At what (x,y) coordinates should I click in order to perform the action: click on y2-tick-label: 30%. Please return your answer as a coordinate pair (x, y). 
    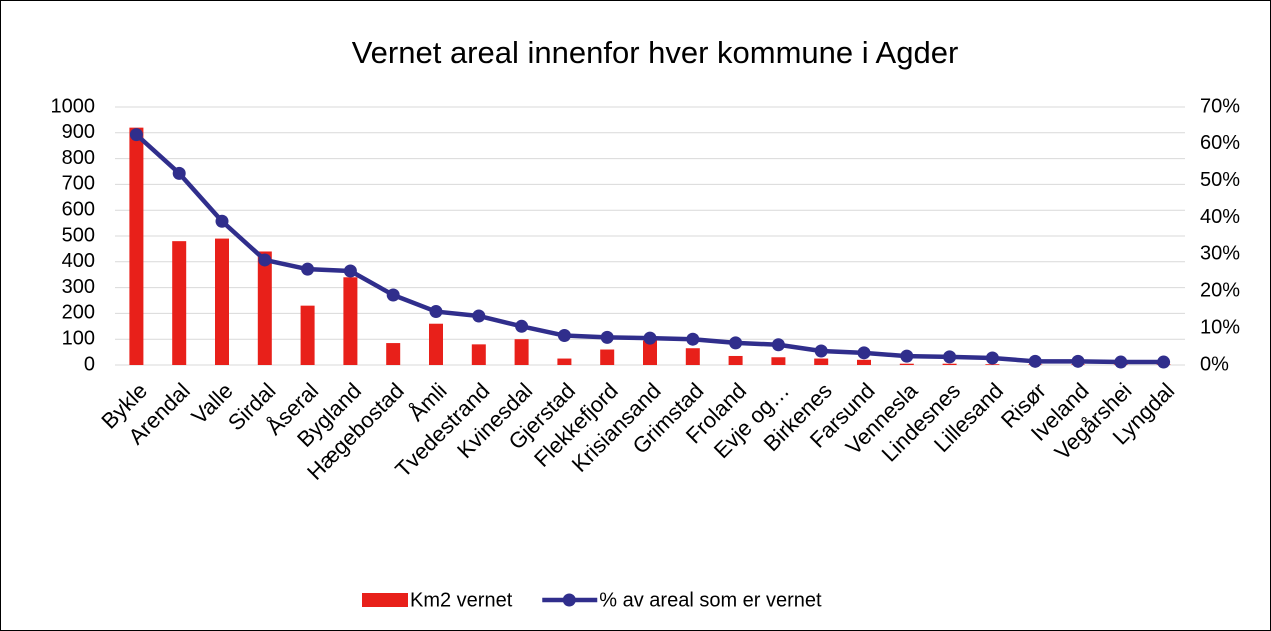
    Looking at the image, I should click on (1220, 254).